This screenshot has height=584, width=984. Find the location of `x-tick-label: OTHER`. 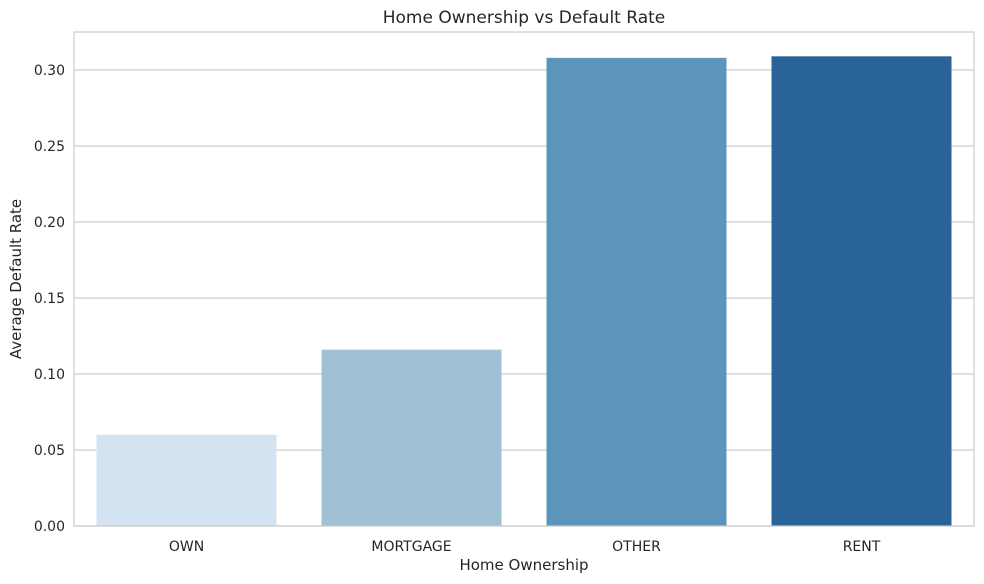

x-tick-label: OTHER is located at coordinates (636, 547).